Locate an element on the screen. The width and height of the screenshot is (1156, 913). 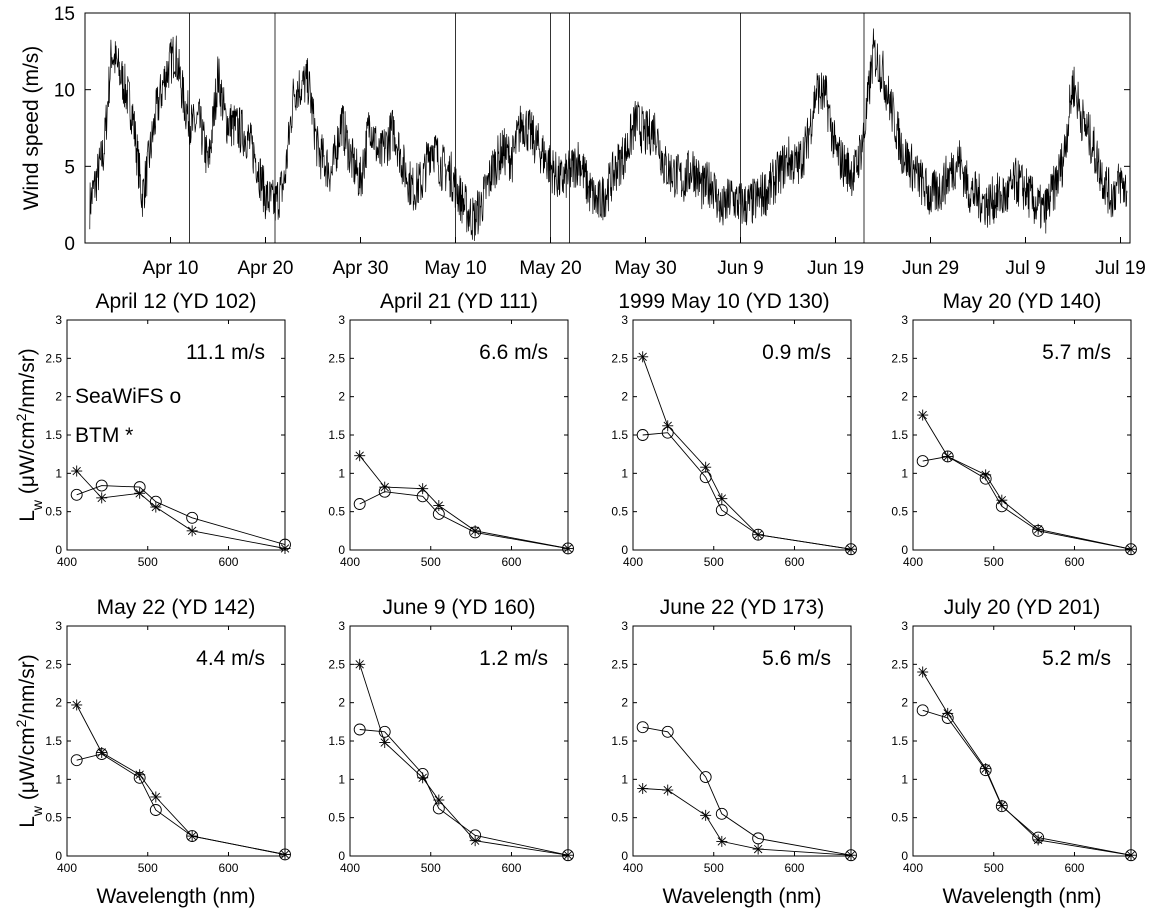
x-tick-label: Jun 19 is located at coordinates (835, 268).